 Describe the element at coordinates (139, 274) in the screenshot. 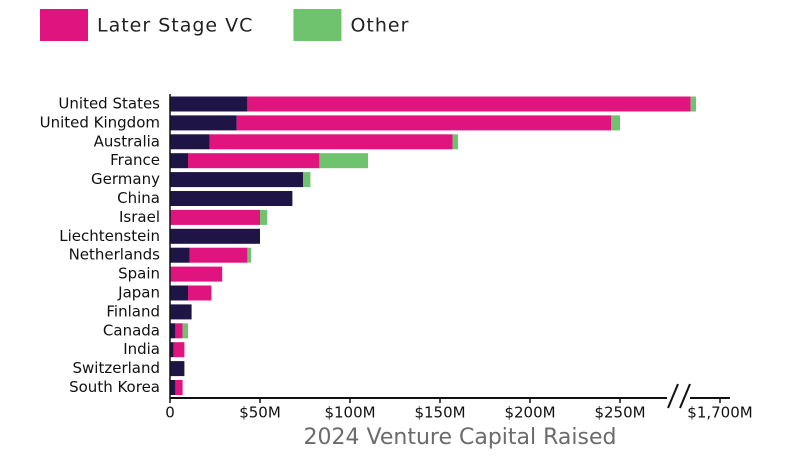

I see `category-label: Spain` at that location.